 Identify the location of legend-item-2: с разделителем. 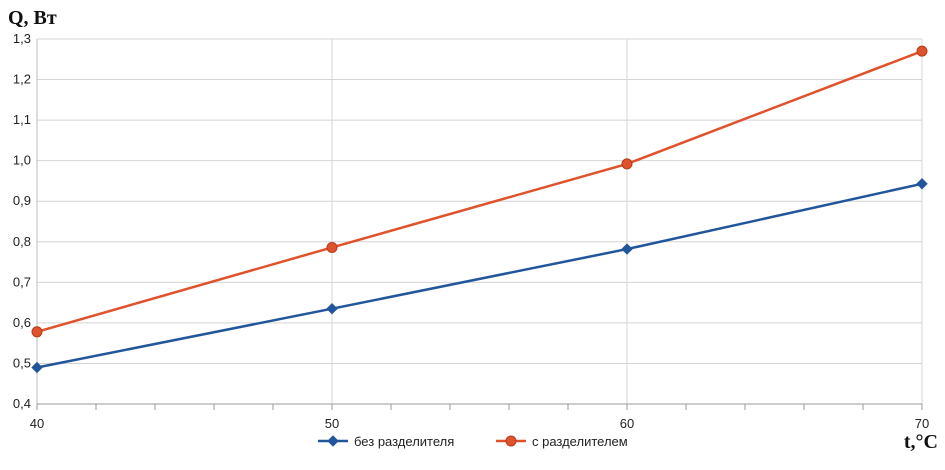
(562, 441).